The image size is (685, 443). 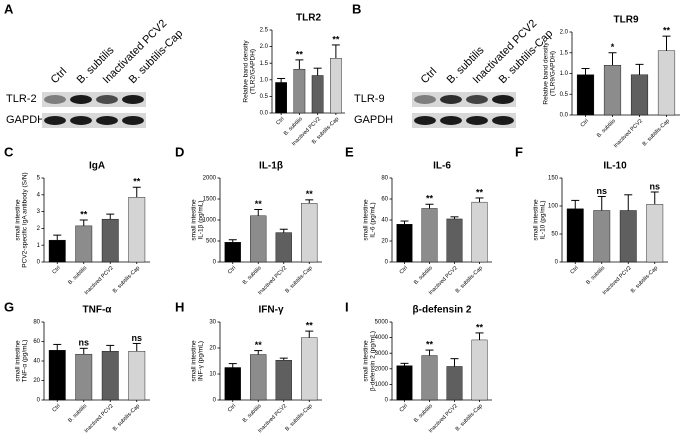 I want to click on chart-title: TNF-α, so click(x=98, y=310).